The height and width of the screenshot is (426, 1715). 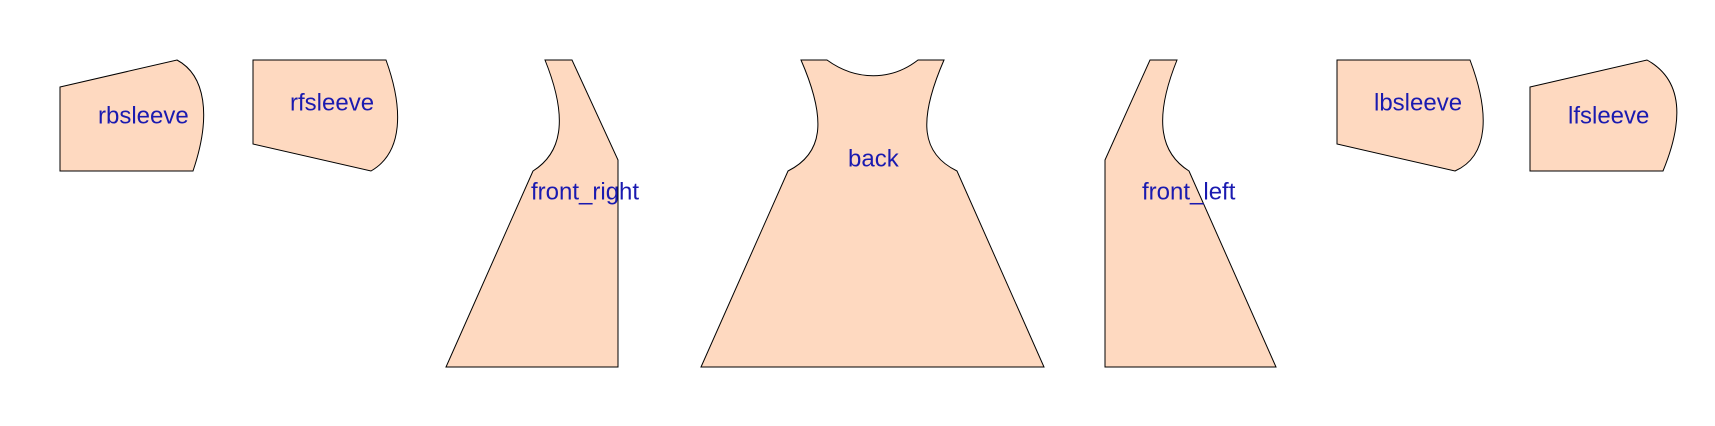 What do you see at coordinates (143, 115) in the screenshot?
I see `piece-rbsleeve-label: rbsleeve` at bounding box center [143, 115].